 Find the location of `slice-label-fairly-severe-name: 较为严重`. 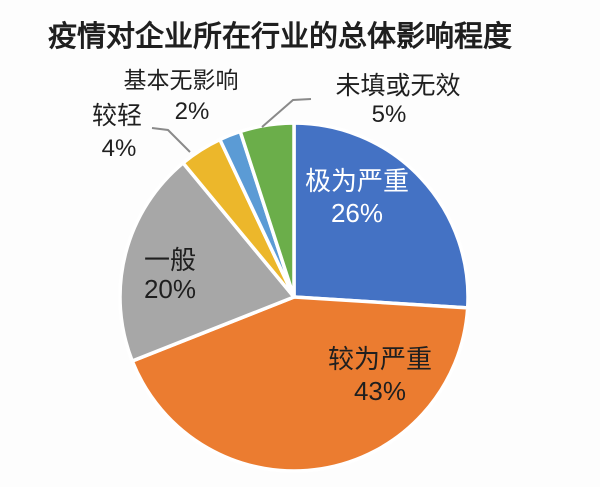

slice-label-fairly-severe-name: 较为严重 is located at coordinates (380, 359).